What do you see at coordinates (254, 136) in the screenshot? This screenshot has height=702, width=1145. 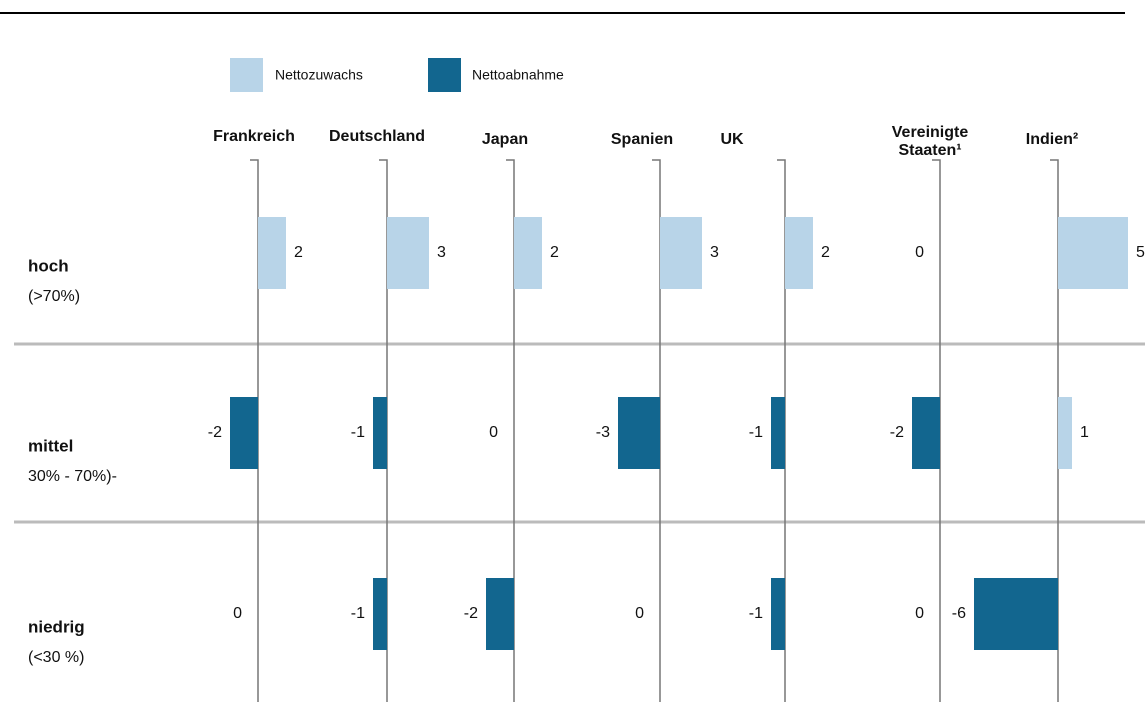 I see `column-header: Frankreich` at bounding box center [254, 136].